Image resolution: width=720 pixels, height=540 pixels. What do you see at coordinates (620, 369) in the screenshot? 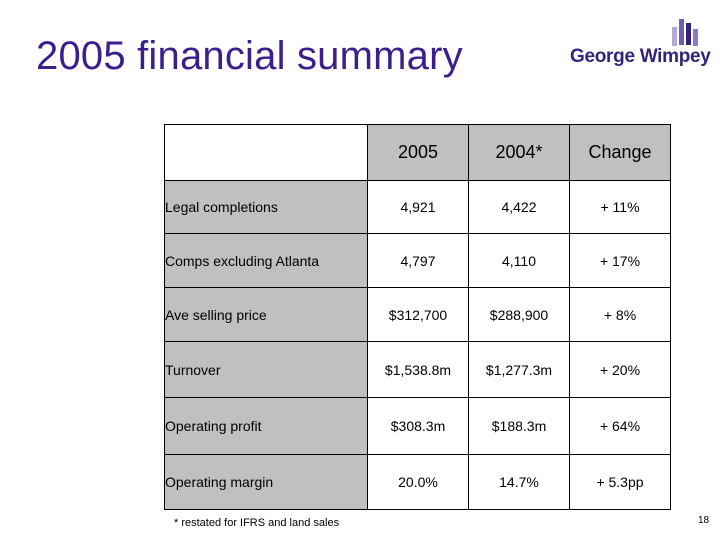
I see `value-change: + 20%` at bounding box center [620, 369].